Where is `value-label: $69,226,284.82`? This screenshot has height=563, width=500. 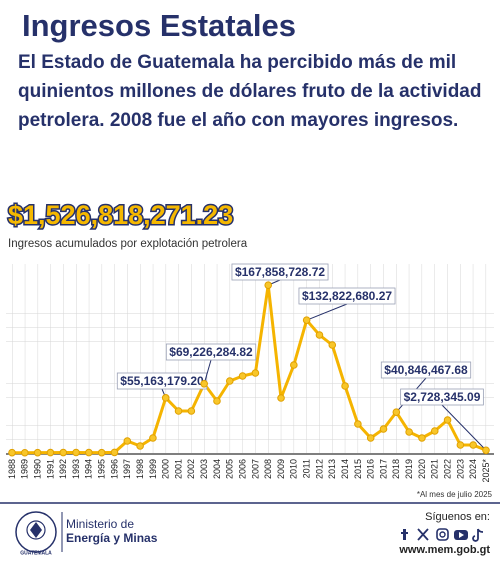 value-label: $69,226,284.82 is located at coordinates (211, 352).